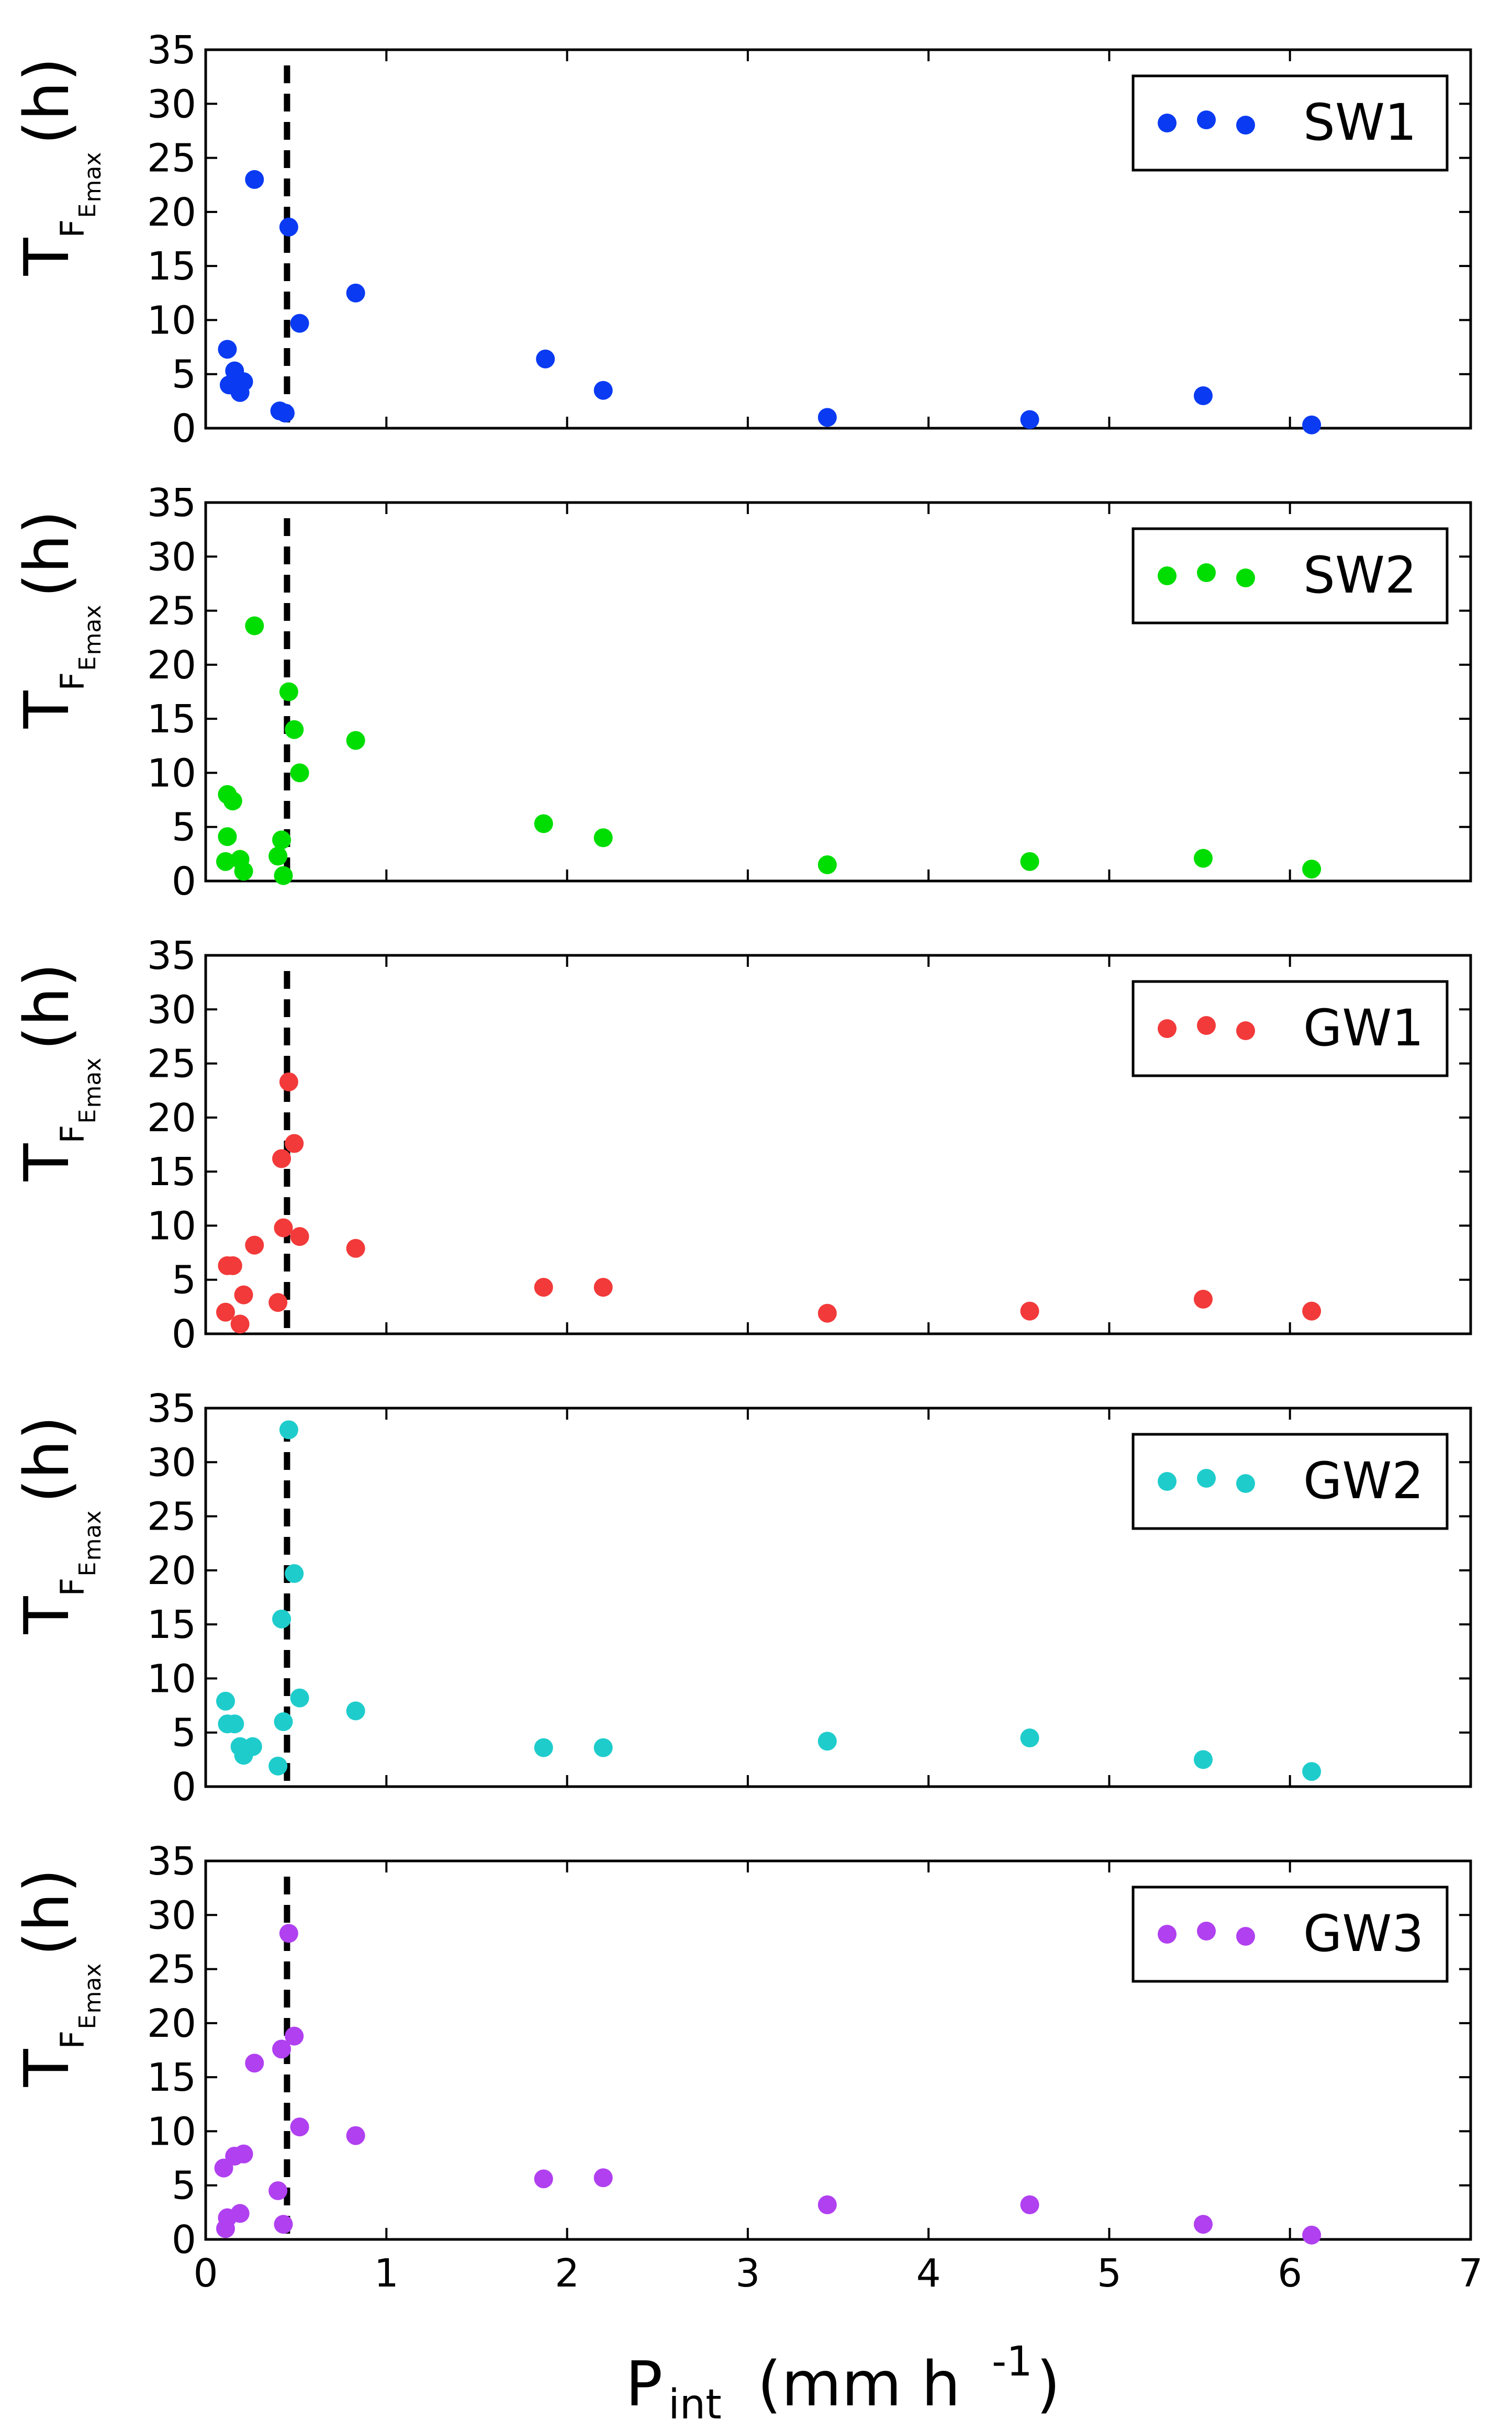 Image resolution: width=1512 pixels, height=2420 pixels. What do you see at coordinates (1012, 2361) in the screenshot?
I see `x-axis-label-unit-exponent: -1` at bounding box center [1012, 2361].